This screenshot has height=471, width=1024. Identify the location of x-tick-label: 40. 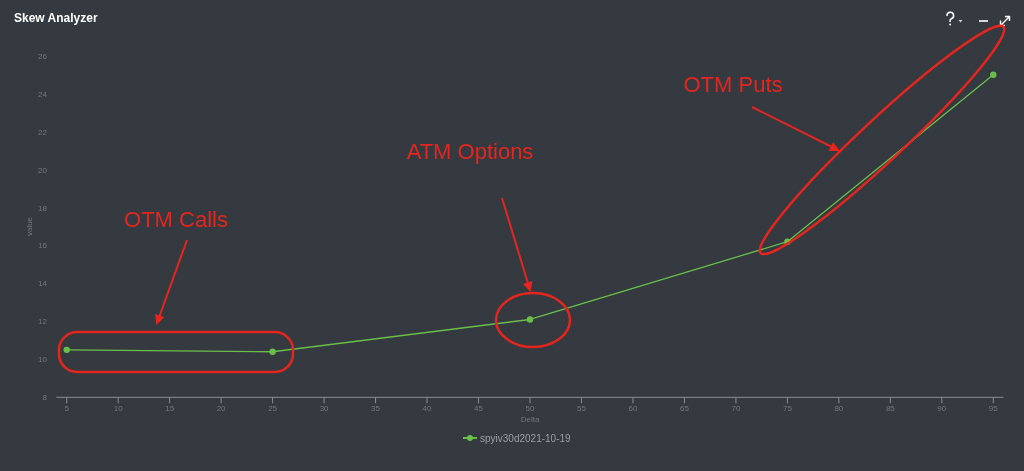
(427, 409).